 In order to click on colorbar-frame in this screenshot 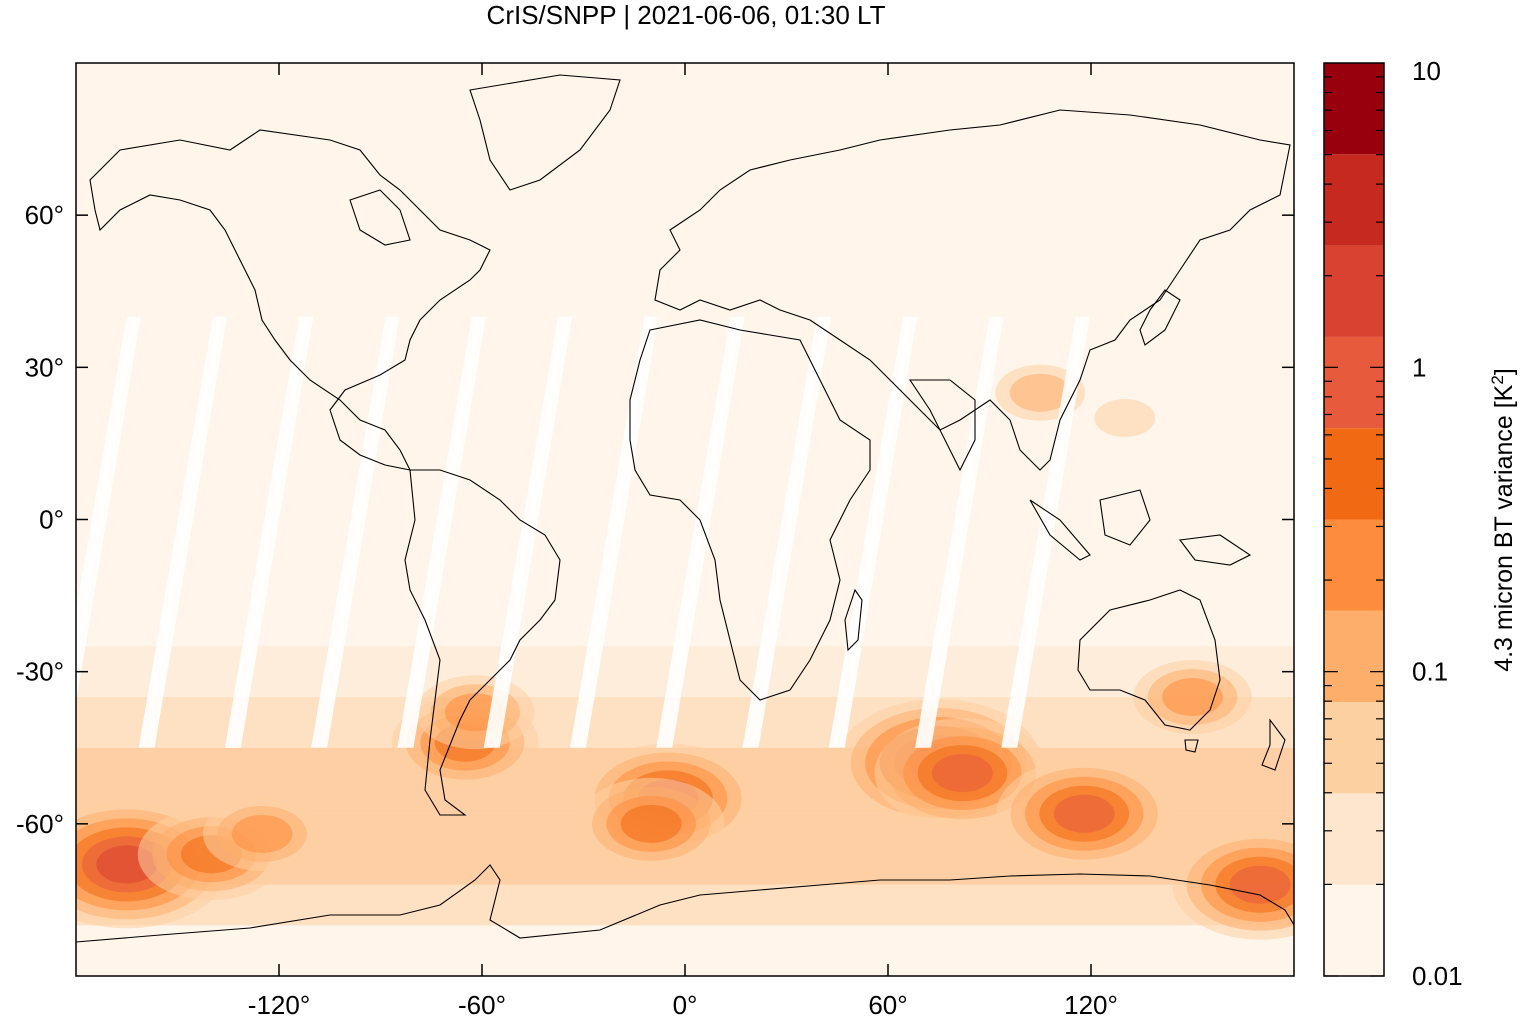, I will do `click(1354, 519)`.